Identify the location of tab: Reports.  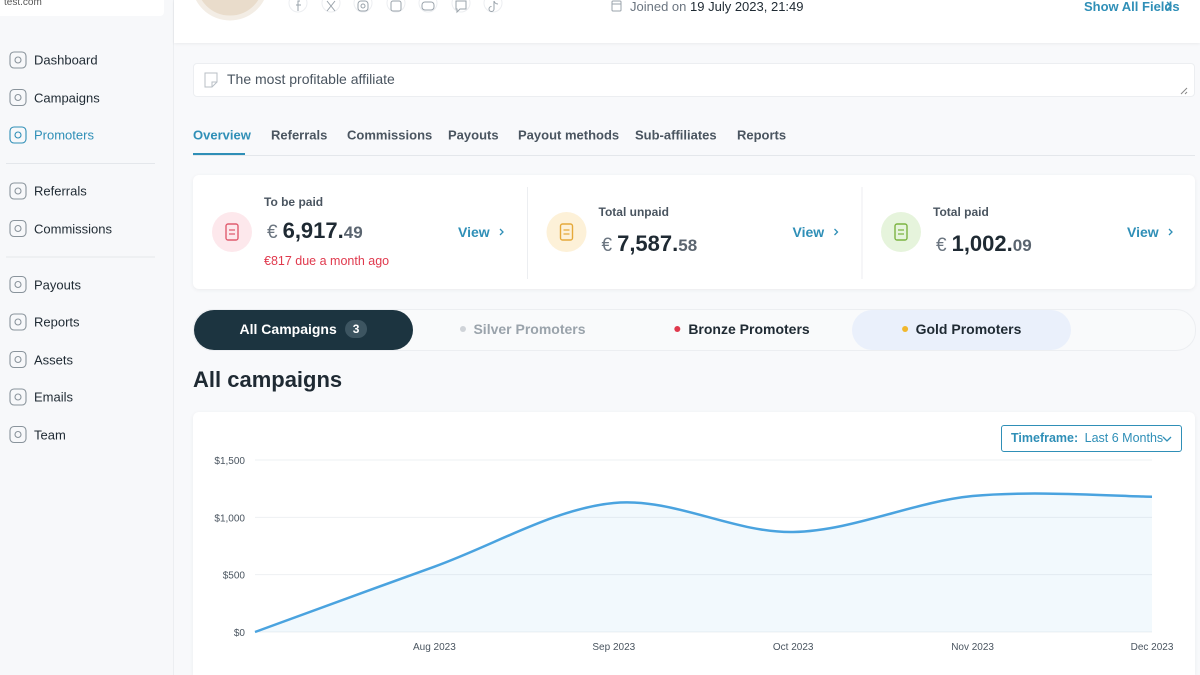
(762, 135).